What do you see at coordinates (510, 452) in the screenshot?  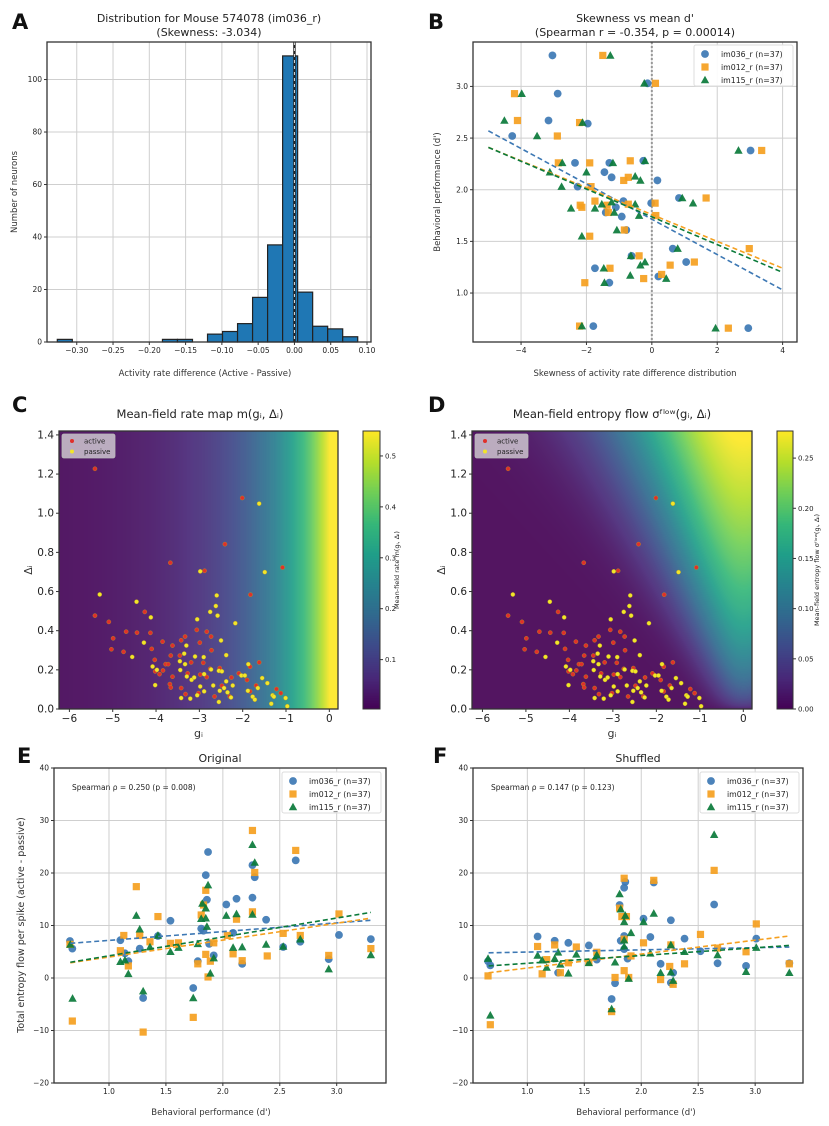 I see `legend-label: passive` at bounding box center [510, 452].